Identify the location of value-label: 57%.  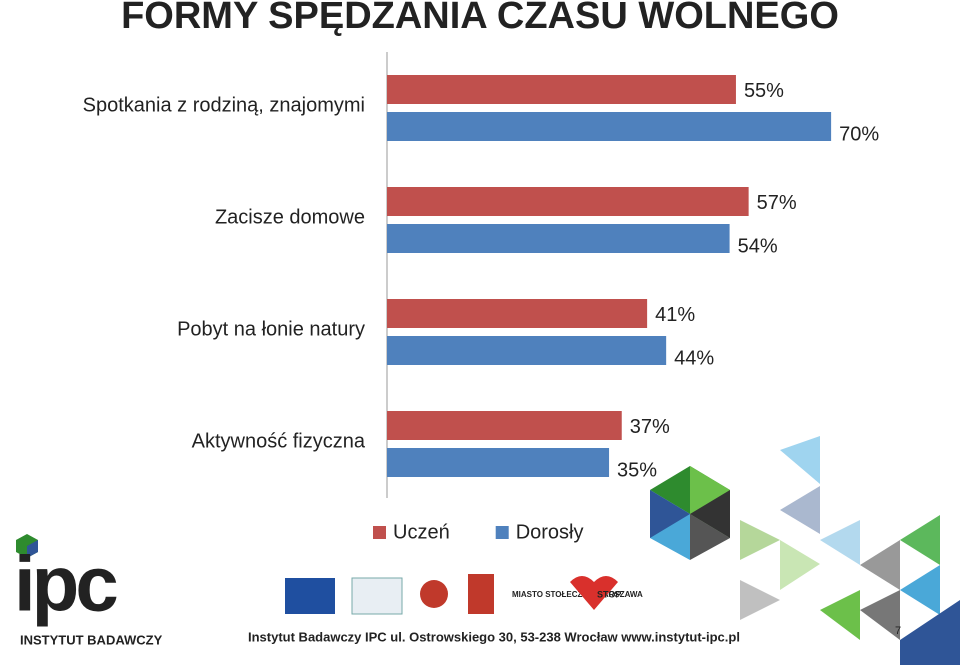
(777, 203).